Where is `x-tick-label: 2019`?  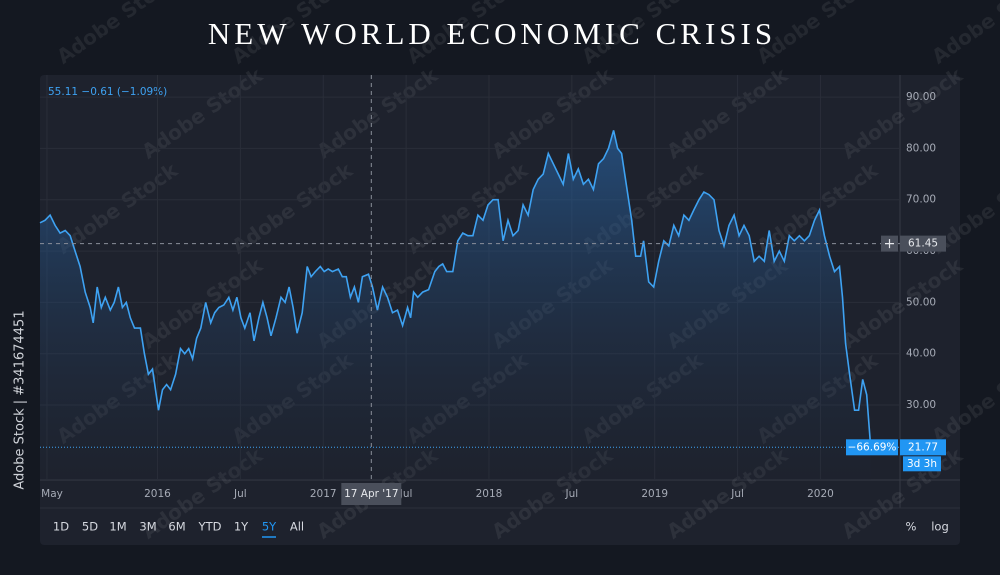
x-tick-label: 2019 is located at coordinates (654, 494).